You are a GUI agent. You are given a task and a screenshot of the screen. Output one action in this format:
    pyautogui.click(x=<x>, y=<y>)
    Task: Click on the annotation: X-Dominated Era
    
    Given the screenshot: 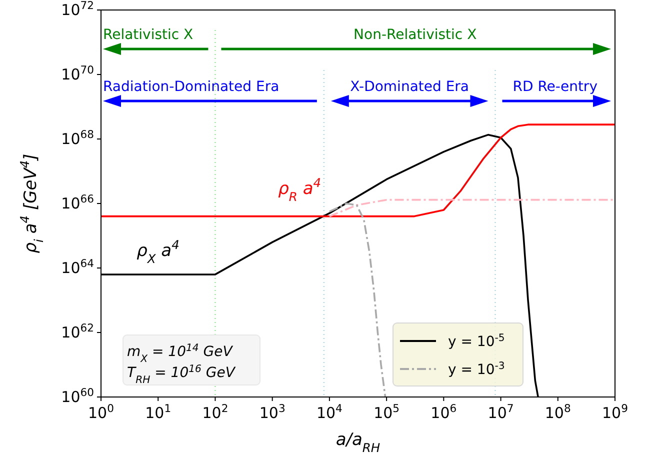 What is the action you would take?
    pyautogui.click(x=410, y=87)
    